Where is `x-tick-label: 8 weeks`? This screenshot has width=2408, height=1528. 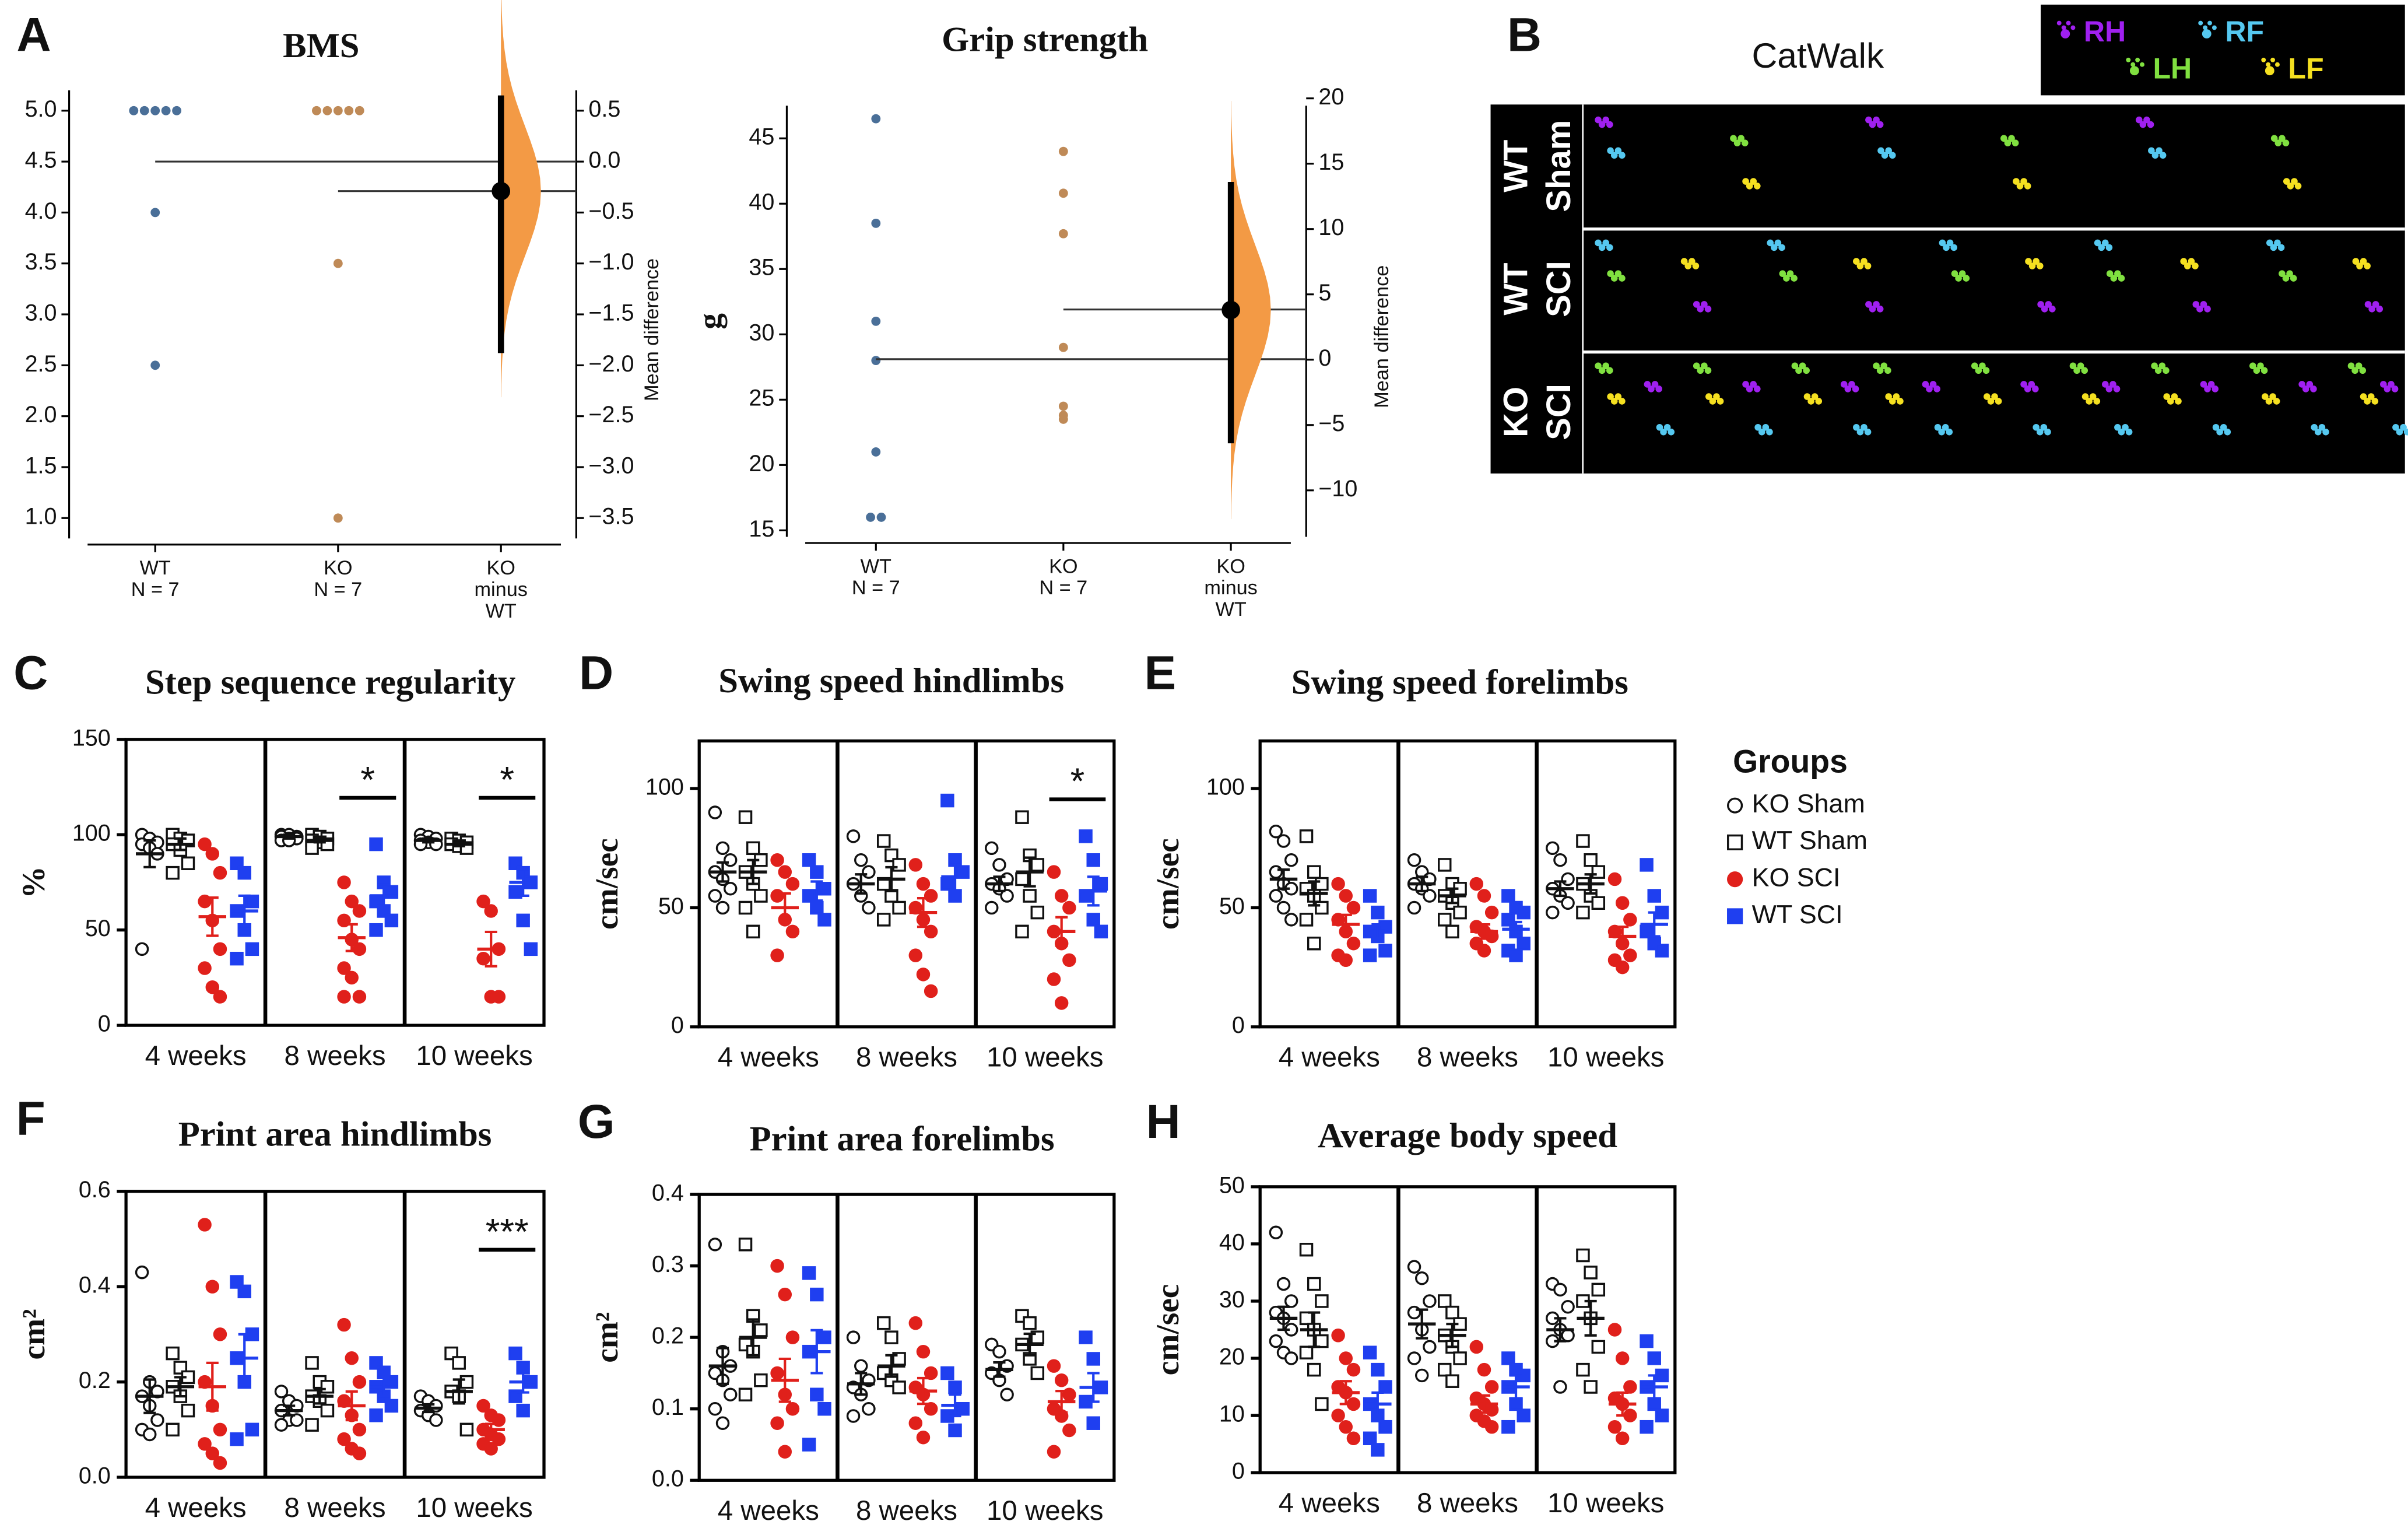 x-tick-label: 8 weeks is located at coordinates (1467, 1057).